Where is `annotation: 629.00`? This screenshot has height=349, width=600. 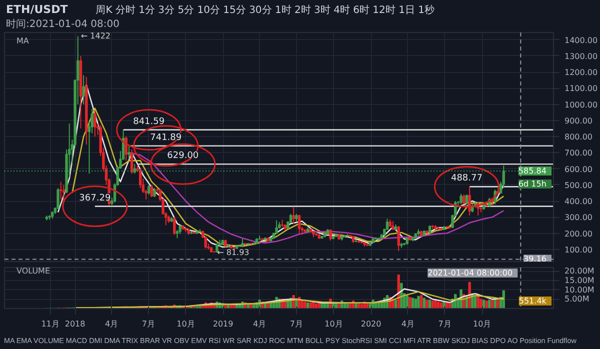
annotation: 629.00 is located at coordinates (183, 156).